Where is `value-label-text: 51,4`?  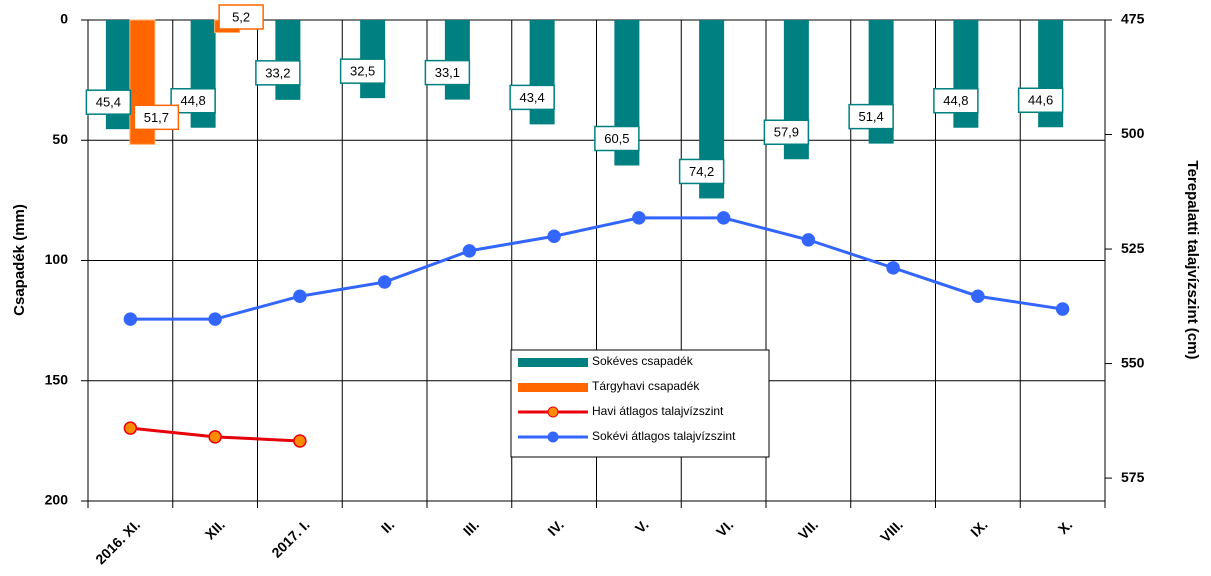 value-label-text: 51,4 is located at coordinates (870, 116).